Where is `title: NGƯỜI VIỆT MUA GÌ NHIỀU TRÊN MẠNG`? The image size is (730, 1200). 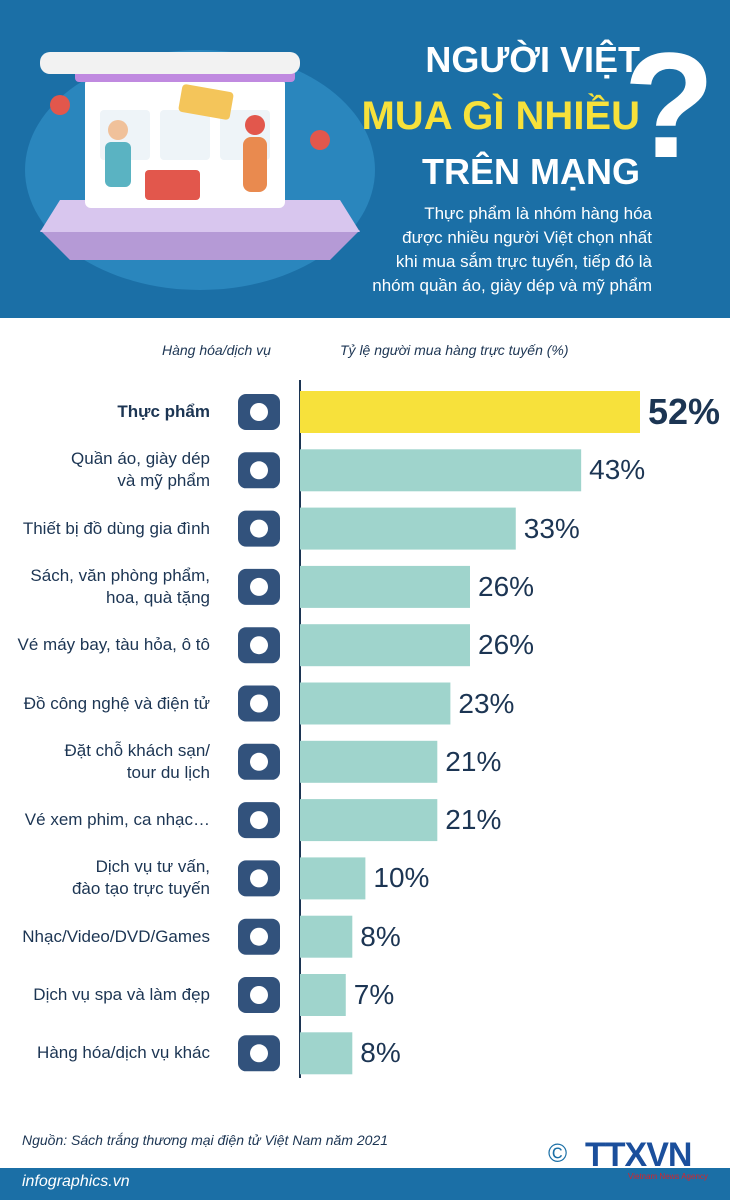
title: NGƯỜI VIỆT MUA GÌ NHIỀU TRÊN MẠNG is located at coordinates (500, 116).